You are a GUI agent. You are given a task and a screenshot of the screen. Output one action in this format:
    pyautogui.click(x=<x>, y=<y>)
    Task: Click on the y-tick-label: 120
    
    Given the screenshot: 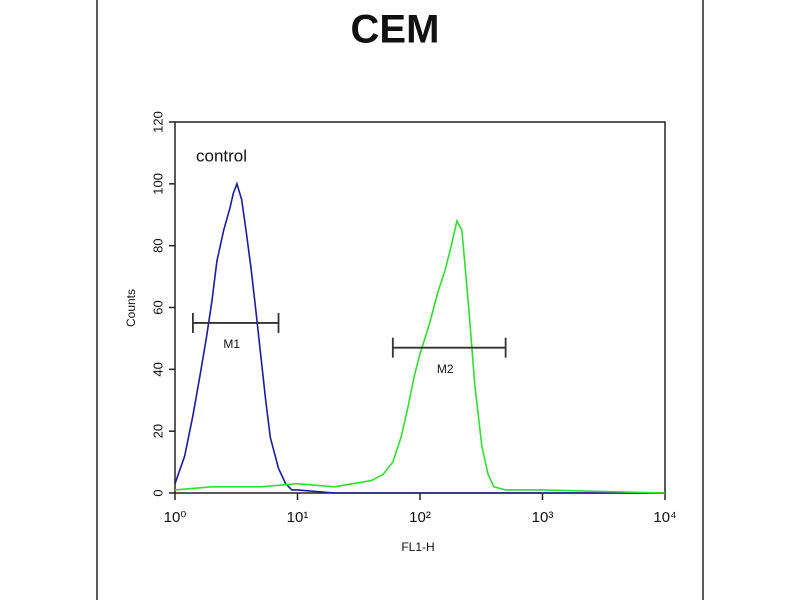 What is the action you would take?
    pyautogui.click(x=157, y=122)
    